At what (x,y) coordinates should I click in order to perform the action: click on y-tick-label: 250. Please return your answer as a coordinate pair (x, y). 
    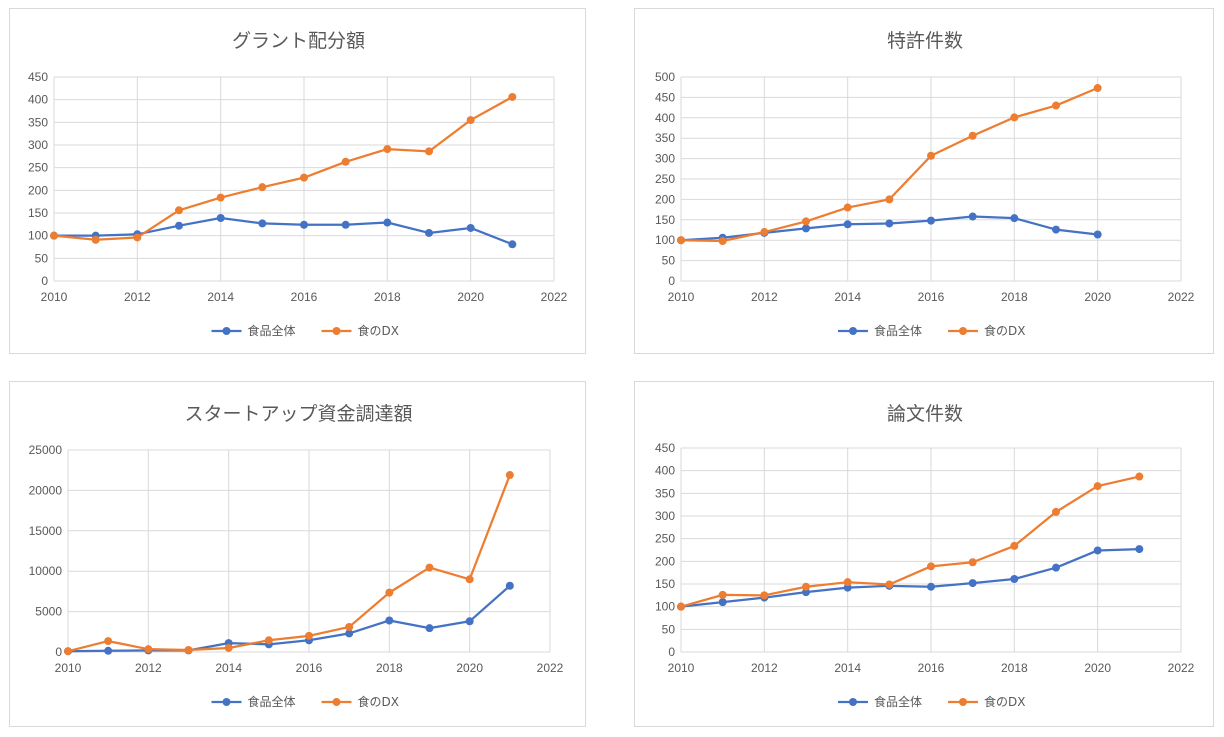
    Looking at the image, I should click on (665, 539).